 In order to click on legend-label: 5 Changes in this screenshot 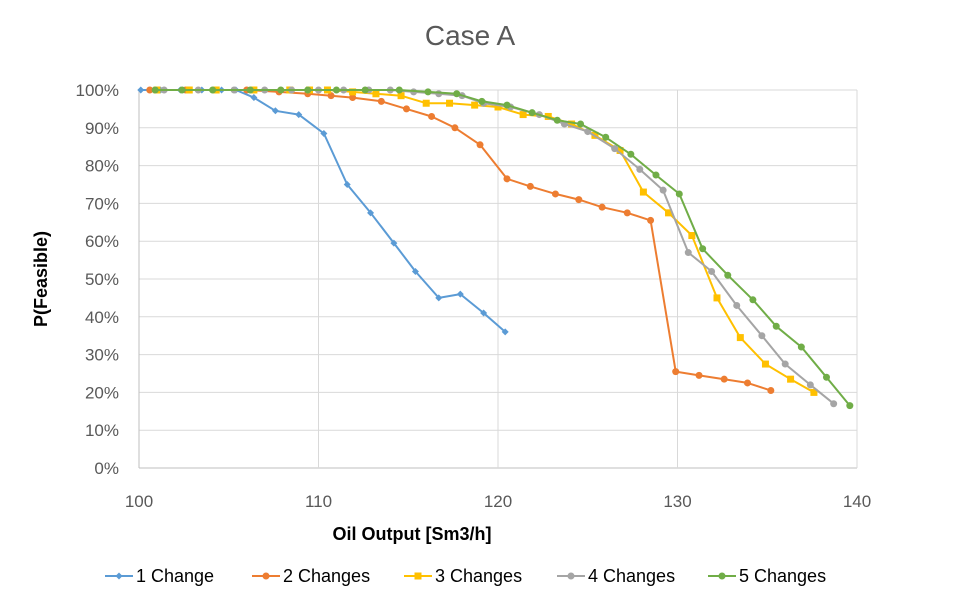, I will do `click(782, 576)`.